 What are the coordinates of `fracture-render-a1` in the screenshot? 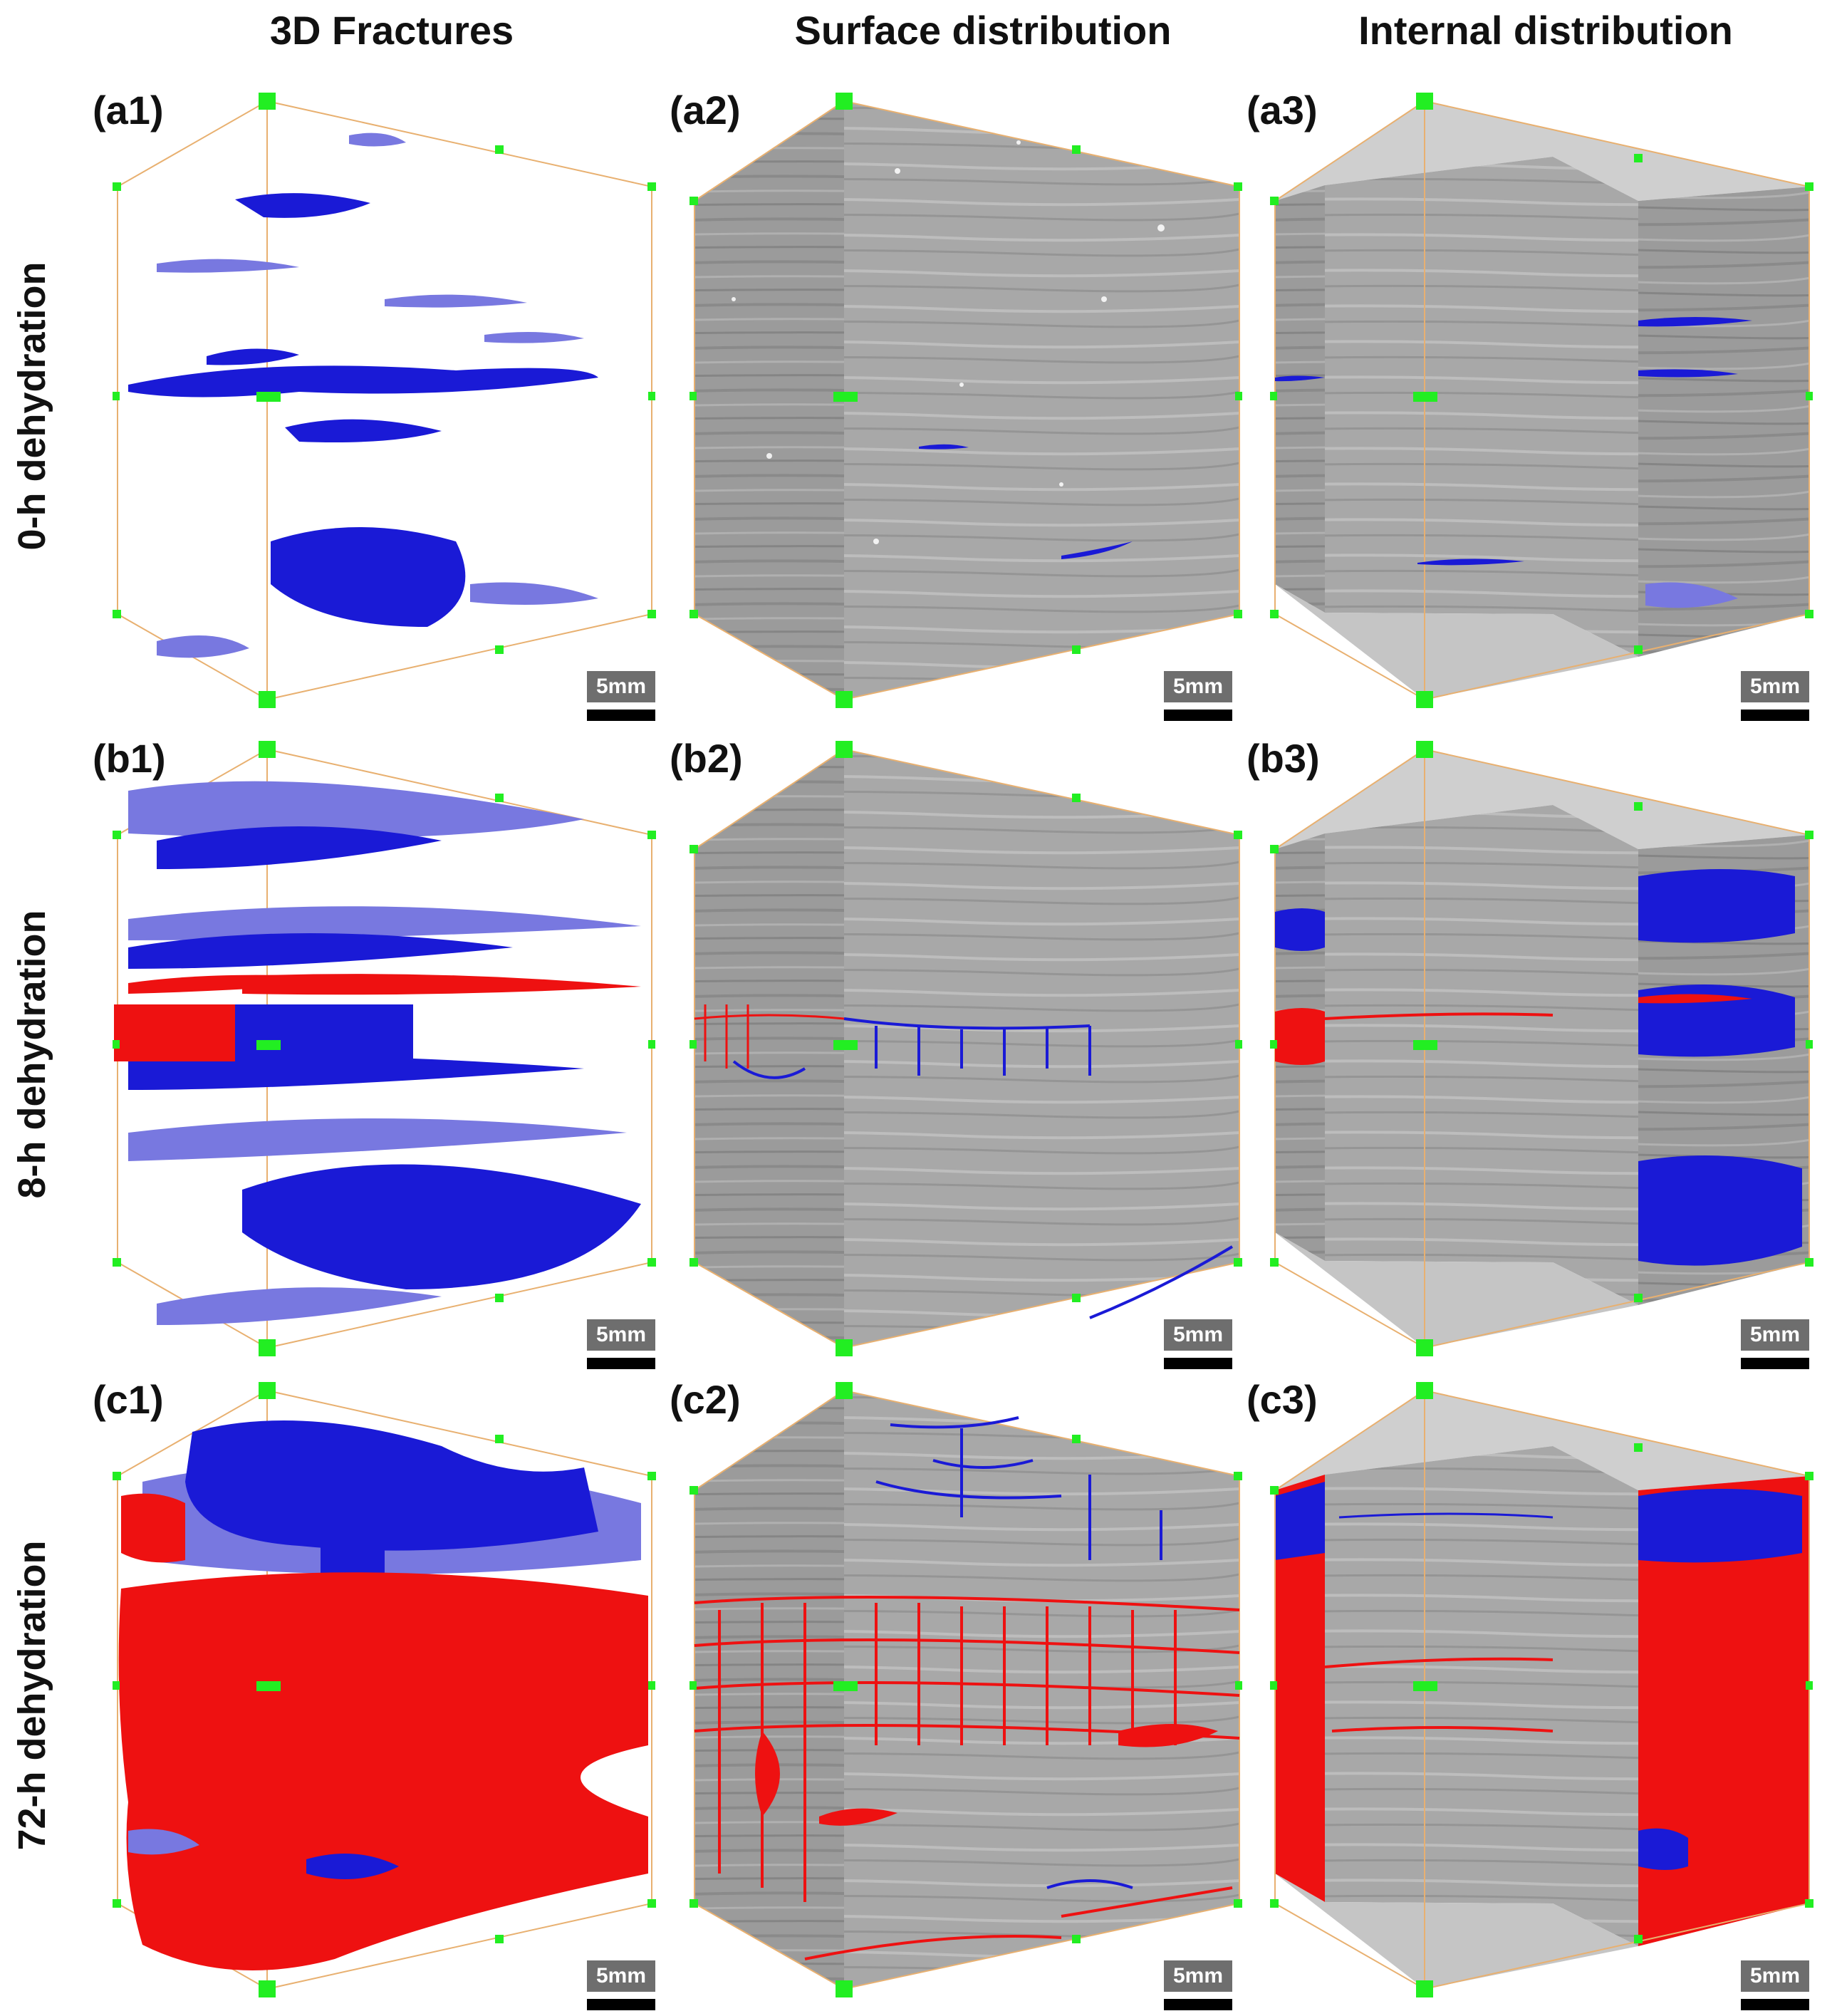 It's located at (384, 400).